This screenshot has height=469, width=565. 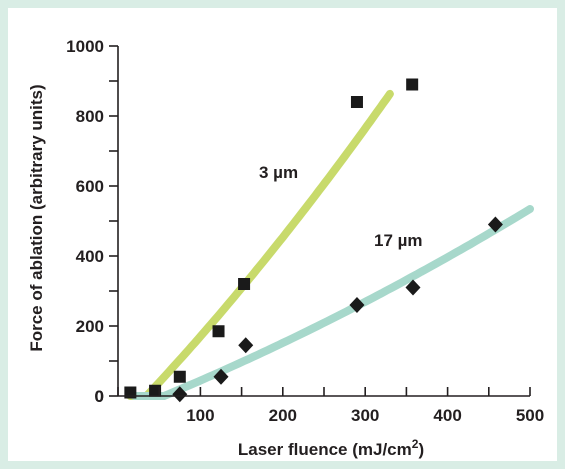 I want to click on x-axis-ticks: 100 200 300 400 500 0, so click(x=319, y=406).